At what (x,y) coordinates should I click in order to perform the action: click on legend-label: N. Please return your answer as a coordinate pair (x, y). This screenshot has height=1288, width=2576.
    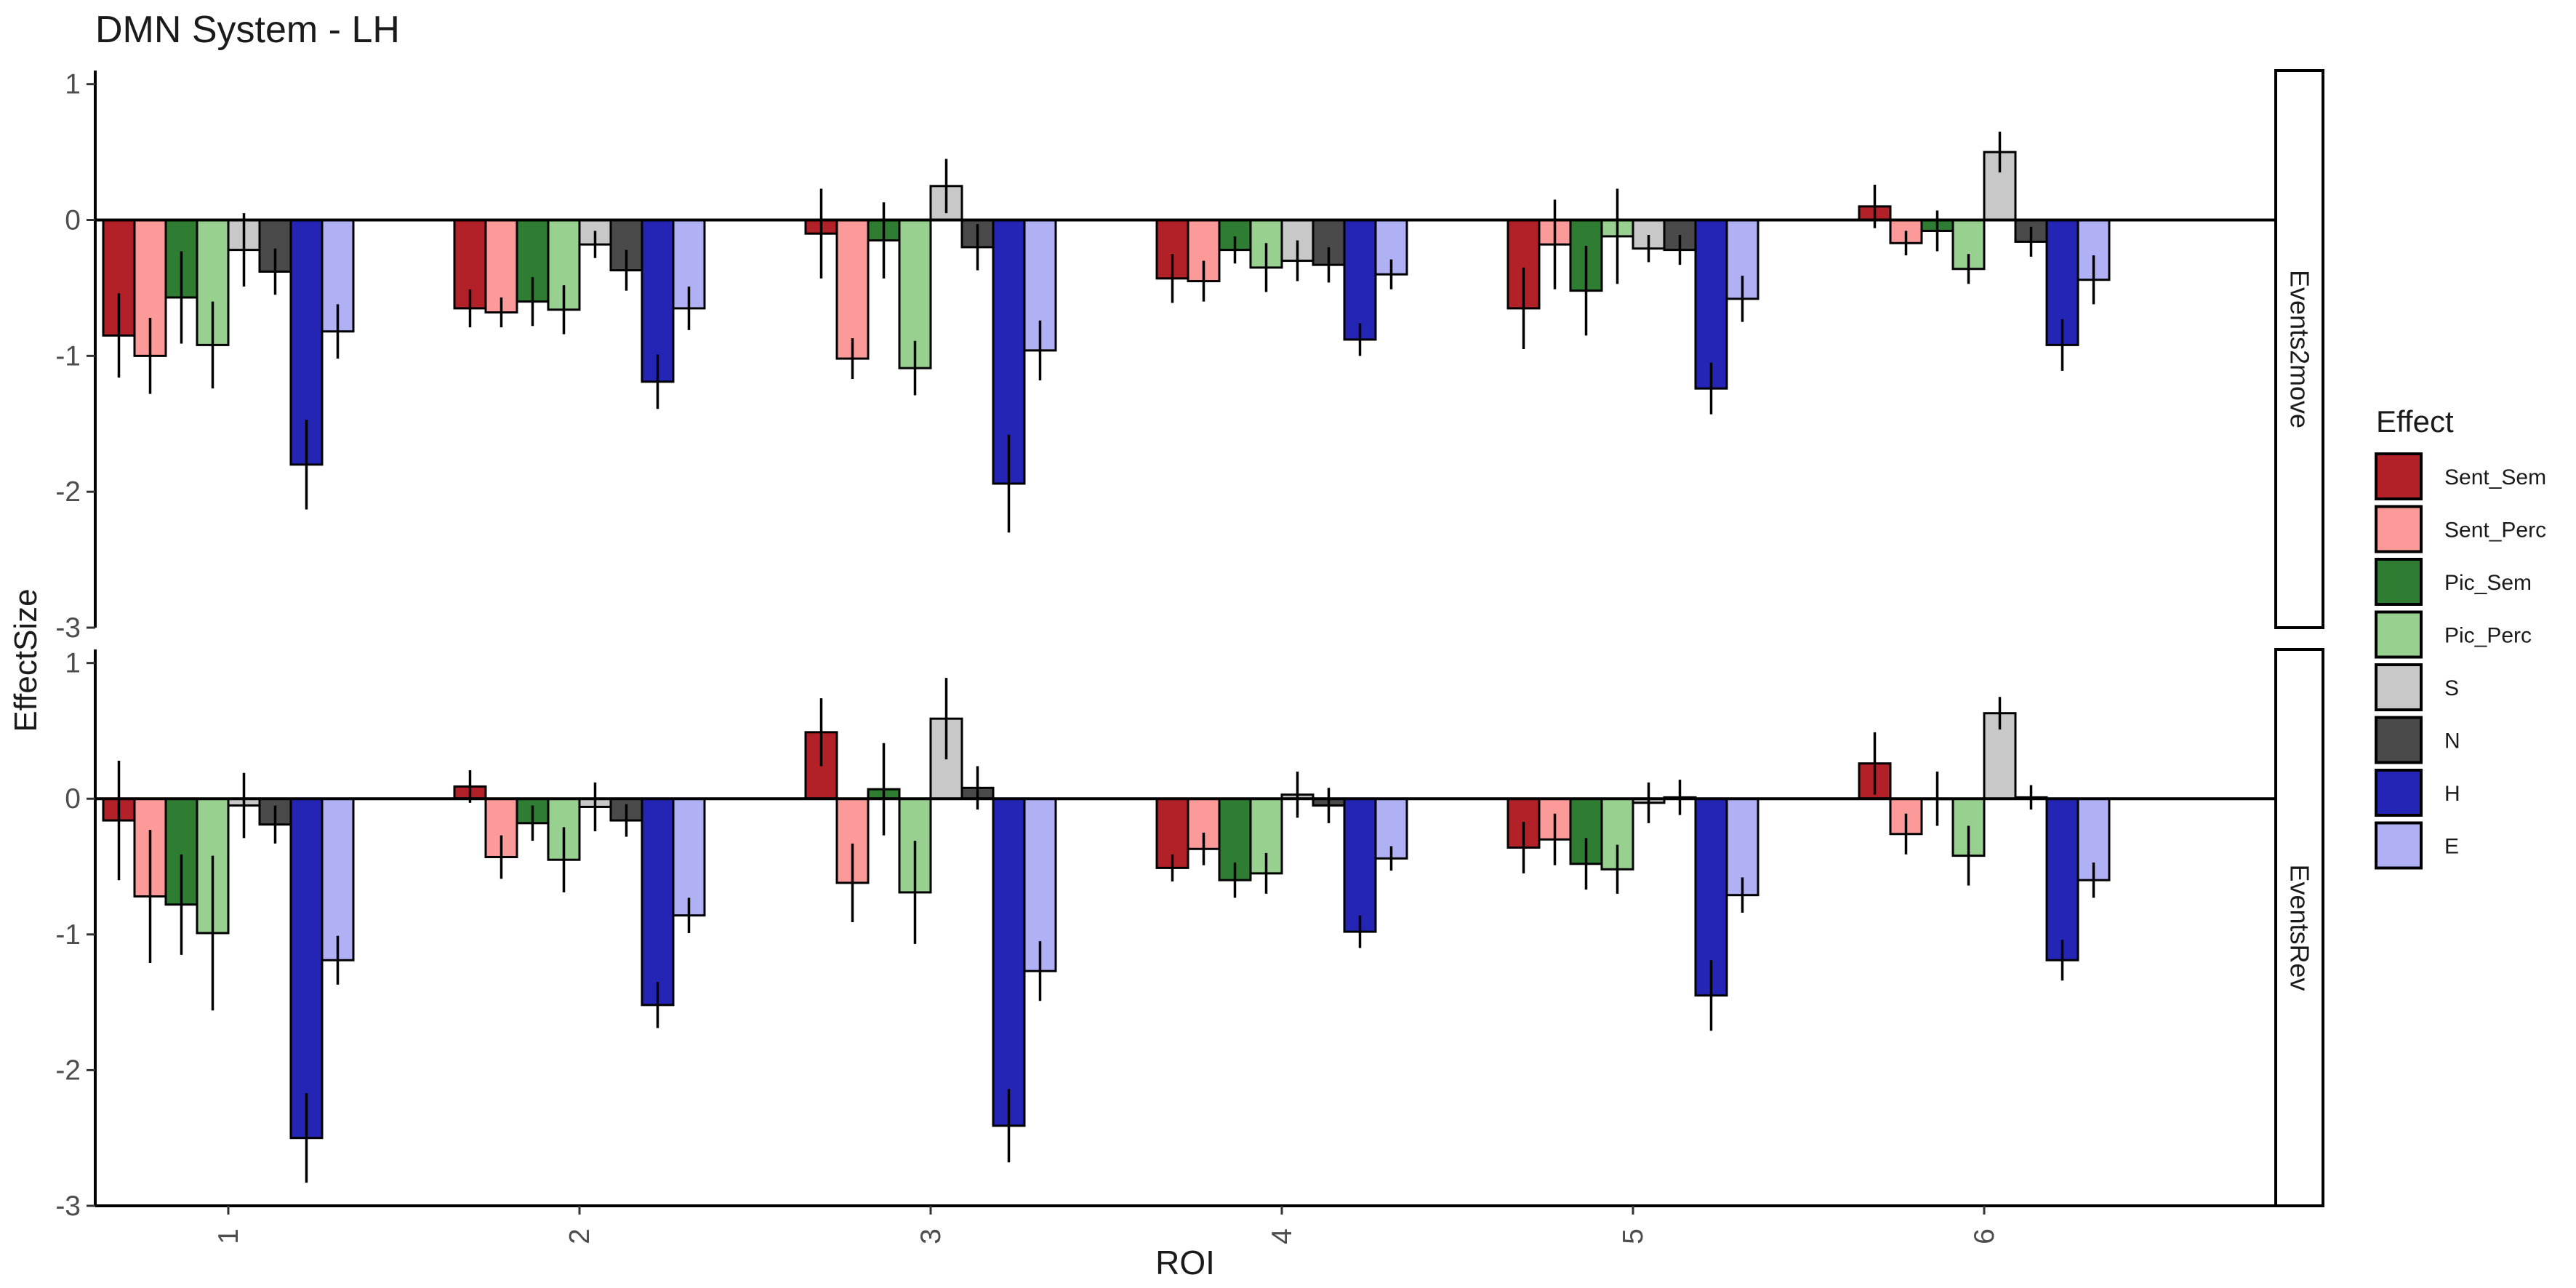
    Looking at the image, I should click on (2452, 741).